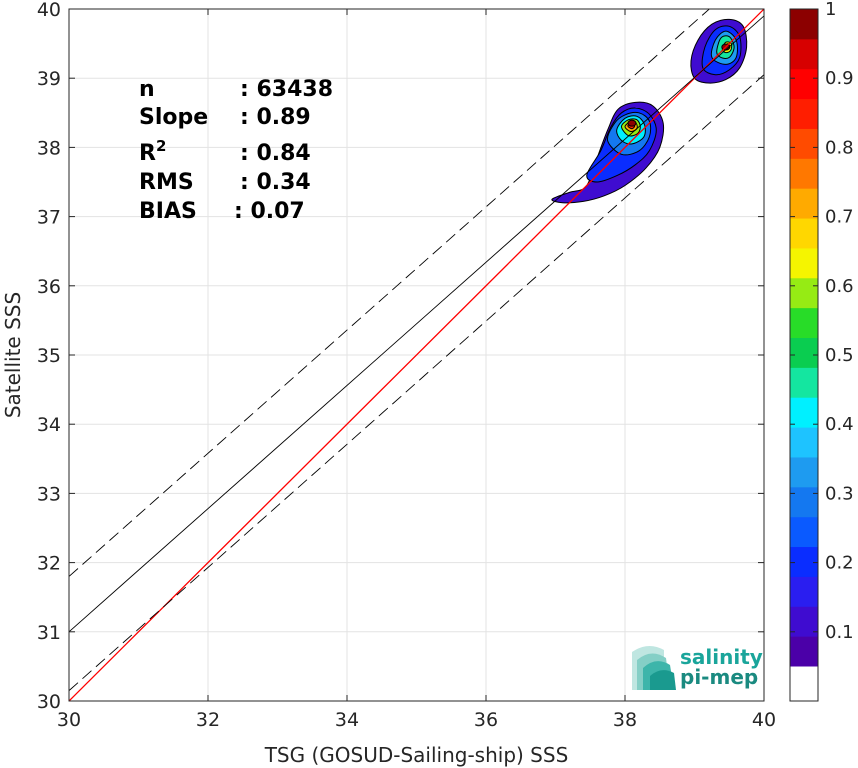 This screenshot has width=858, height=768. What do you see at coordinates (49, 148) in the screenshot?
I see `y-tick-label: 38` at bounding box center [49, 148].